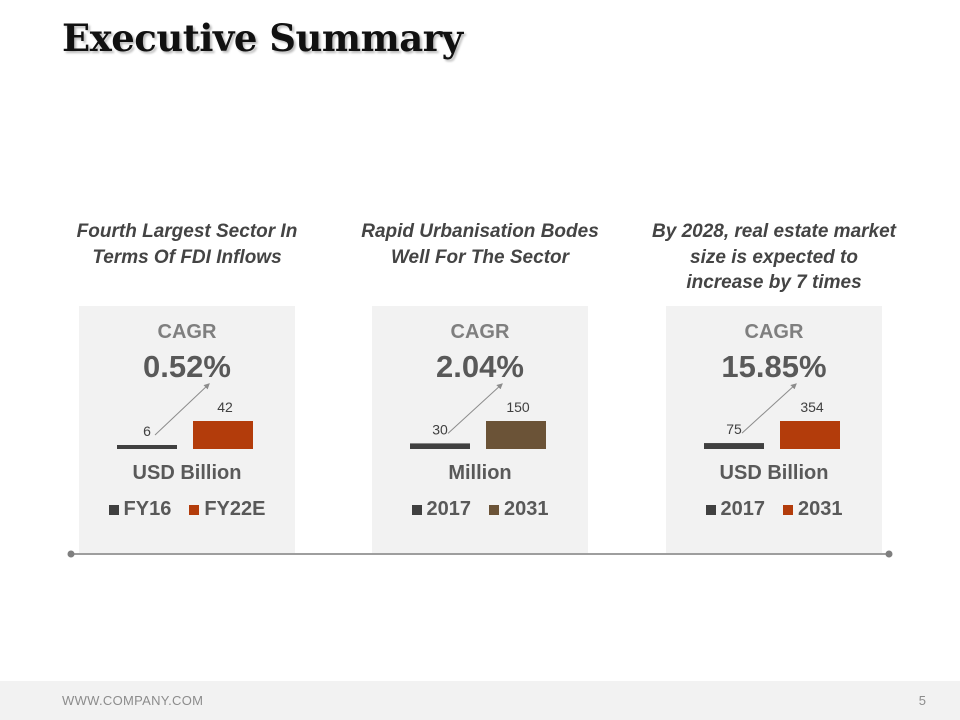  I want to click on data-label: 150, so click(518, 407).